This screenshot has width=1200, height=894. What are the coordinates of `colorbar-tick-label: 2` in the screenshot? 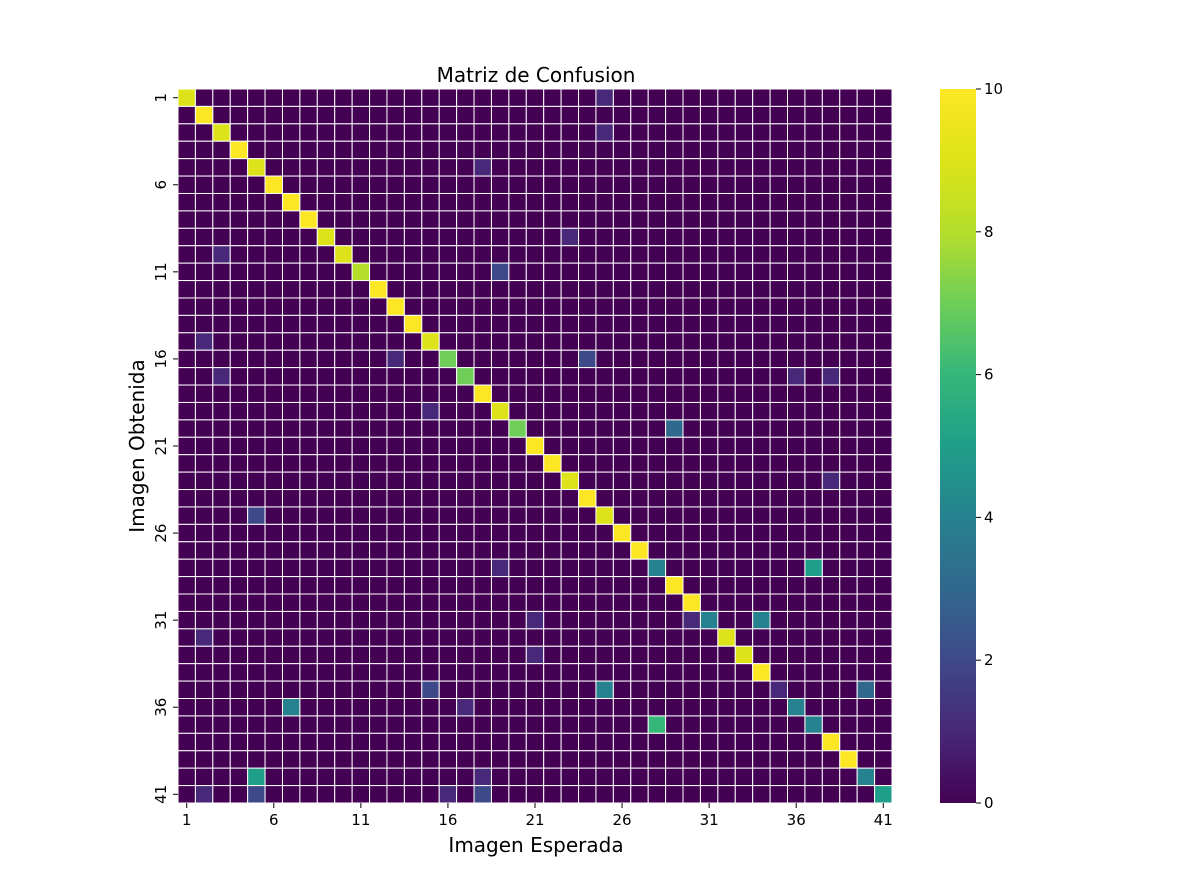 It's located at (989, 660).